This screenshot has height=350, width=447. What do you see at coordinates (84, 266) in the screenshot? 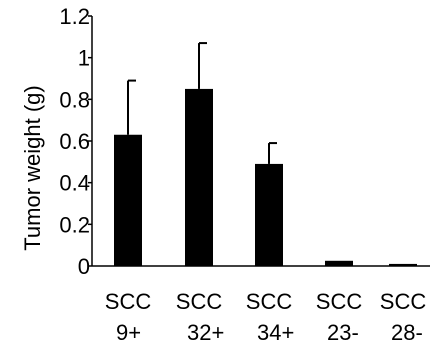
I see `y-tick-label: 0` at bounding box center [84, 266].